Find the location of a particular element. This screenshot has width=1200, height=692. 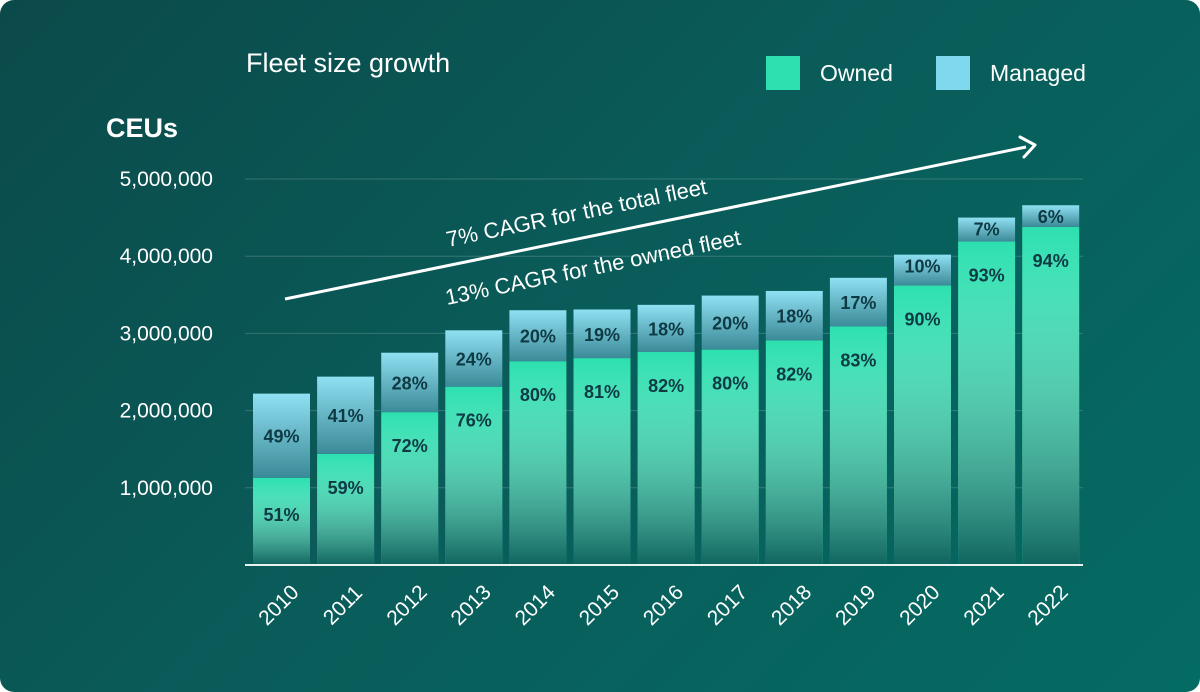

x-tick-label: 2013 is located at coordinates (471, 605).